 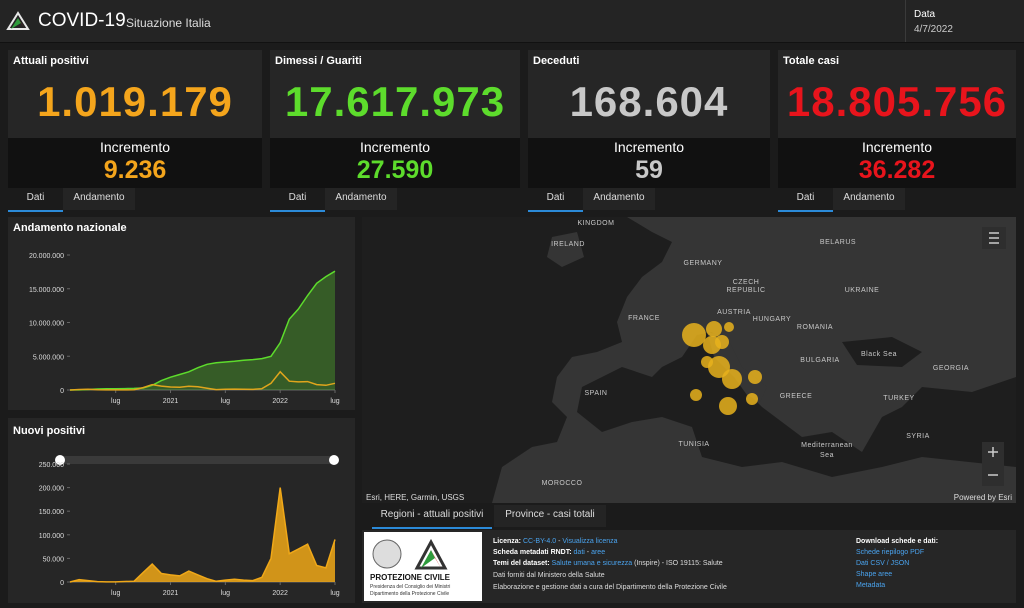 What do you see at coordinates (796, 396) in the screenshot?
I see `map-label: GREECE` at bounding box center [796, 396].